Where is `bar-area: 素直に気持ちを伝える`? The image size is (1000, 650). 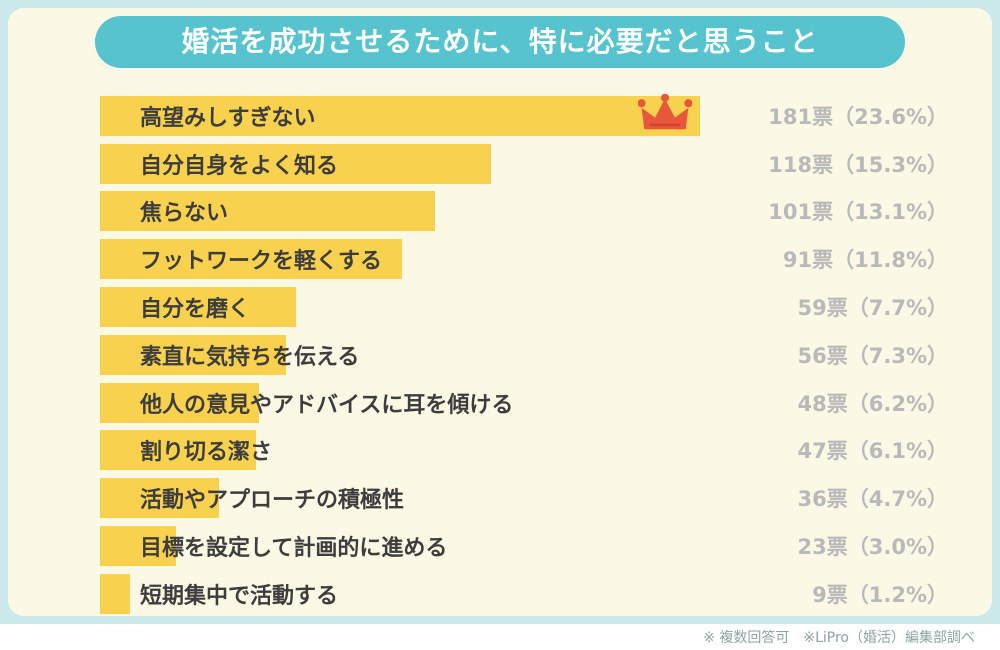 bar-area: 素直に気持ちを伝える is located at coordinates (404, 354).